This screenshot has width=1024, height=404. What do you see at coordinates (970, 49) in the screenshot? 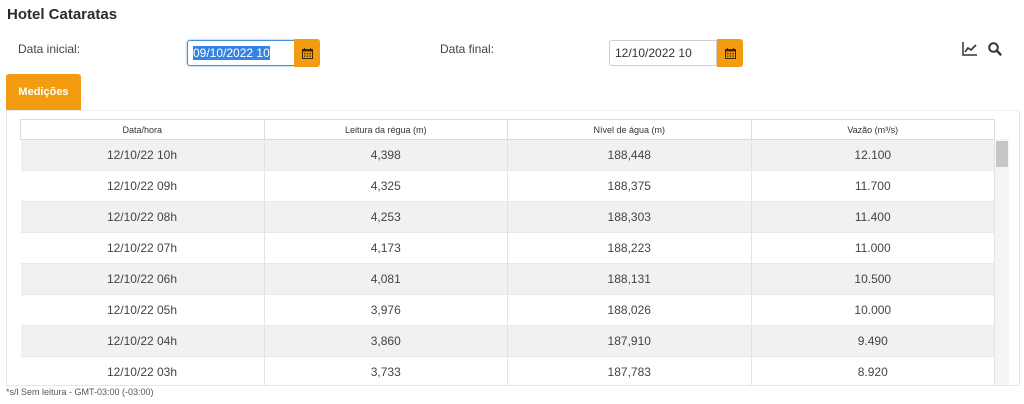
I see `line-chart-icon` at bounding box center [970, 49].